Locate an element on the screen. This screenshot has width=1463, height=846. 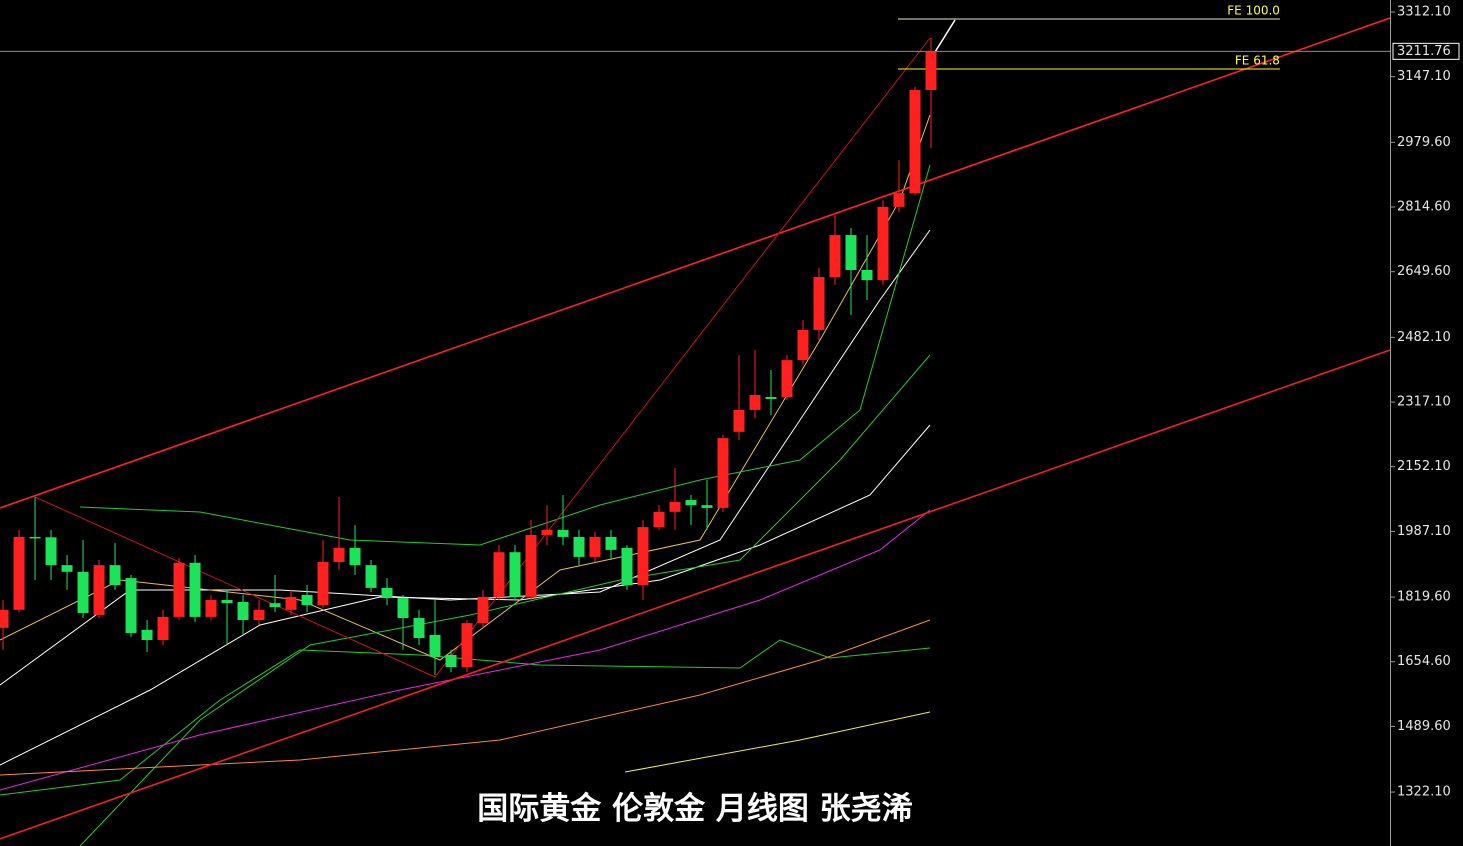
y-tick-label: 2814.60 is located at coordinates (1424, 207).